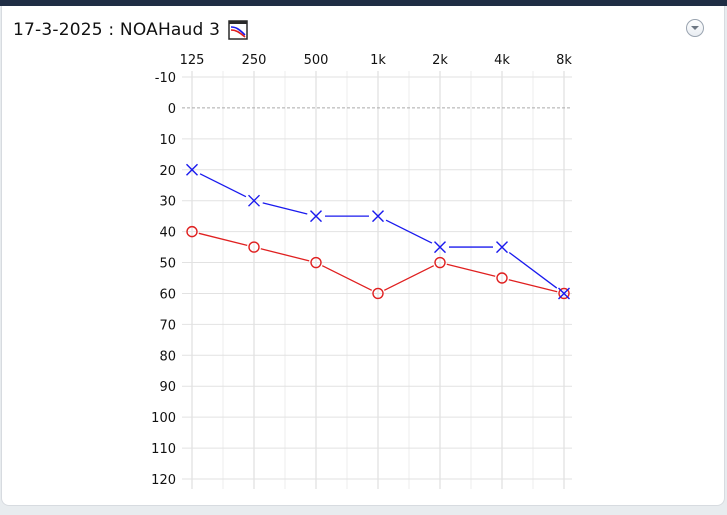  Describe the element at coordinates (192, 60) in the screenshot. I see `x-tick-label: 125` at that location.